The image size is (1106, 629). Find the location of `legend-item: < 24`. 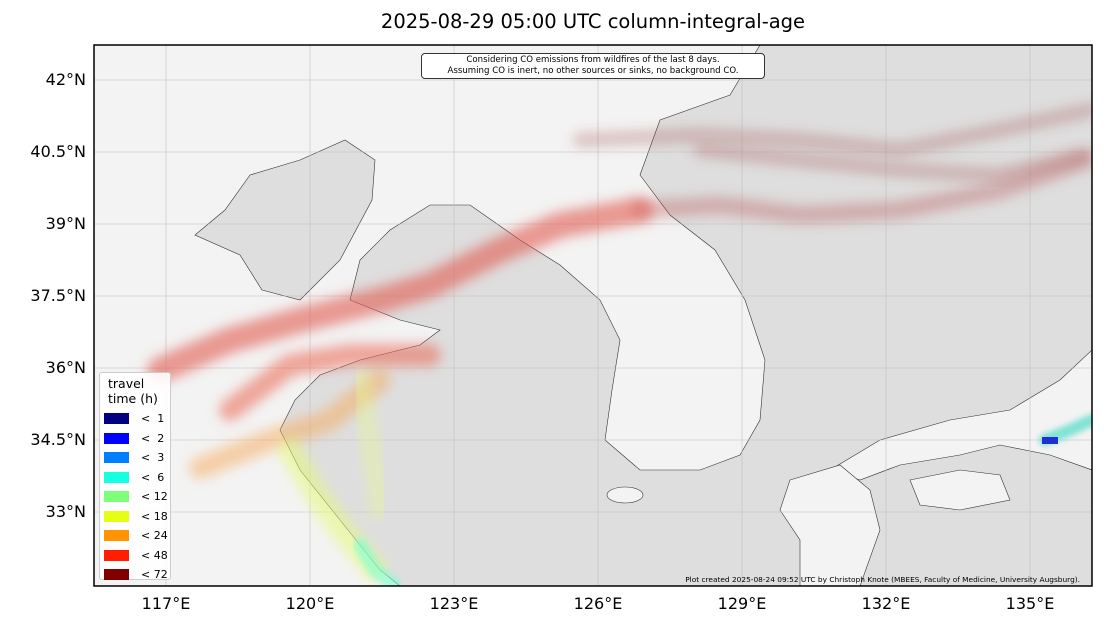

legend-item: < 24 is located at coordinates (136, 536).